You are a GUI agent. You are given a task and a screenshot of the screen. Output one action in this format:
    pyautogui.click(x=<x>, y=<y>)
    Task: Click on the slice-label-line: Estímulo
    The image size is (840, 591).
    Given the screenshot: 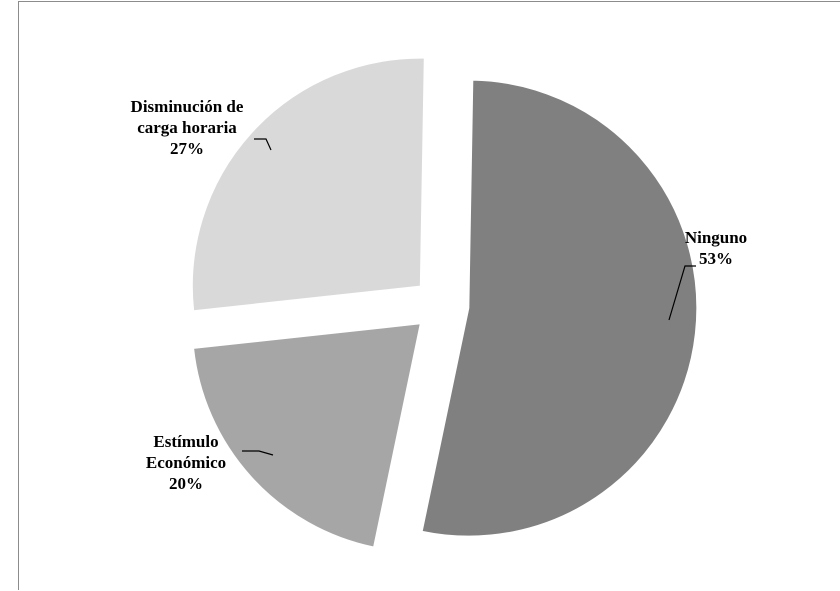 What is the action you would take?
    pyautogui.click(x=185, y=441)
    